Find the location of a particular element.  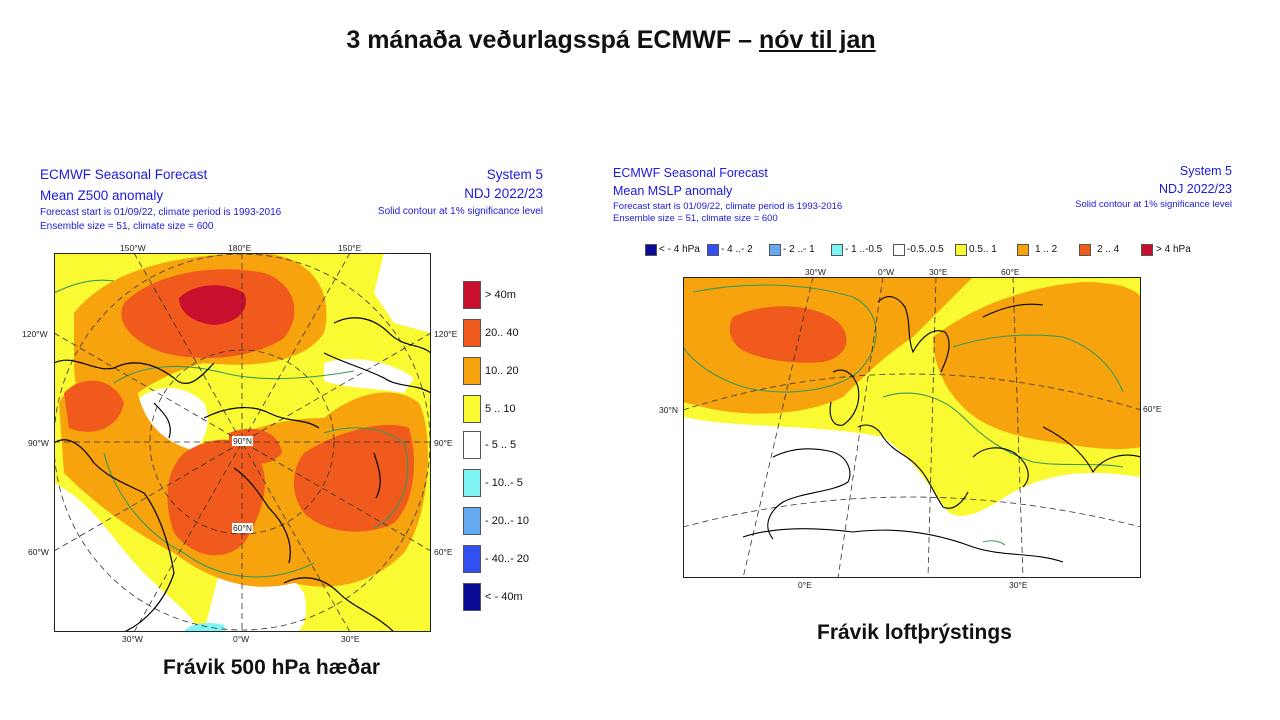

left-coord-120e: 120°E is located at coordinates (446, 334).